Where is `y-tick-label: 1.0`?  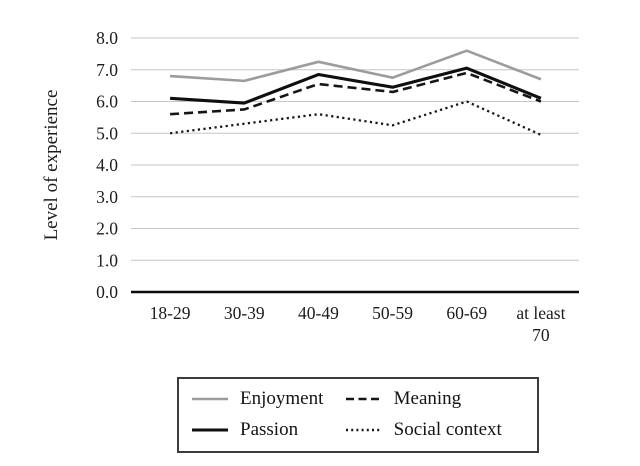
y-tick-label: 1.0 is located at coordinates (107, 260).